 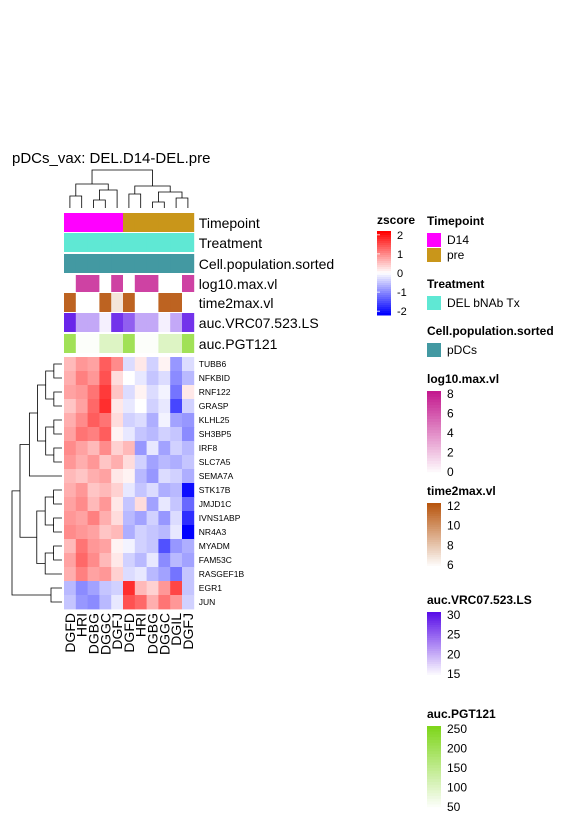 What do you see at coordinates (457, 749) in the screenshot?
I see `legend-tick-label: 200` at bounding box center [457, 749].